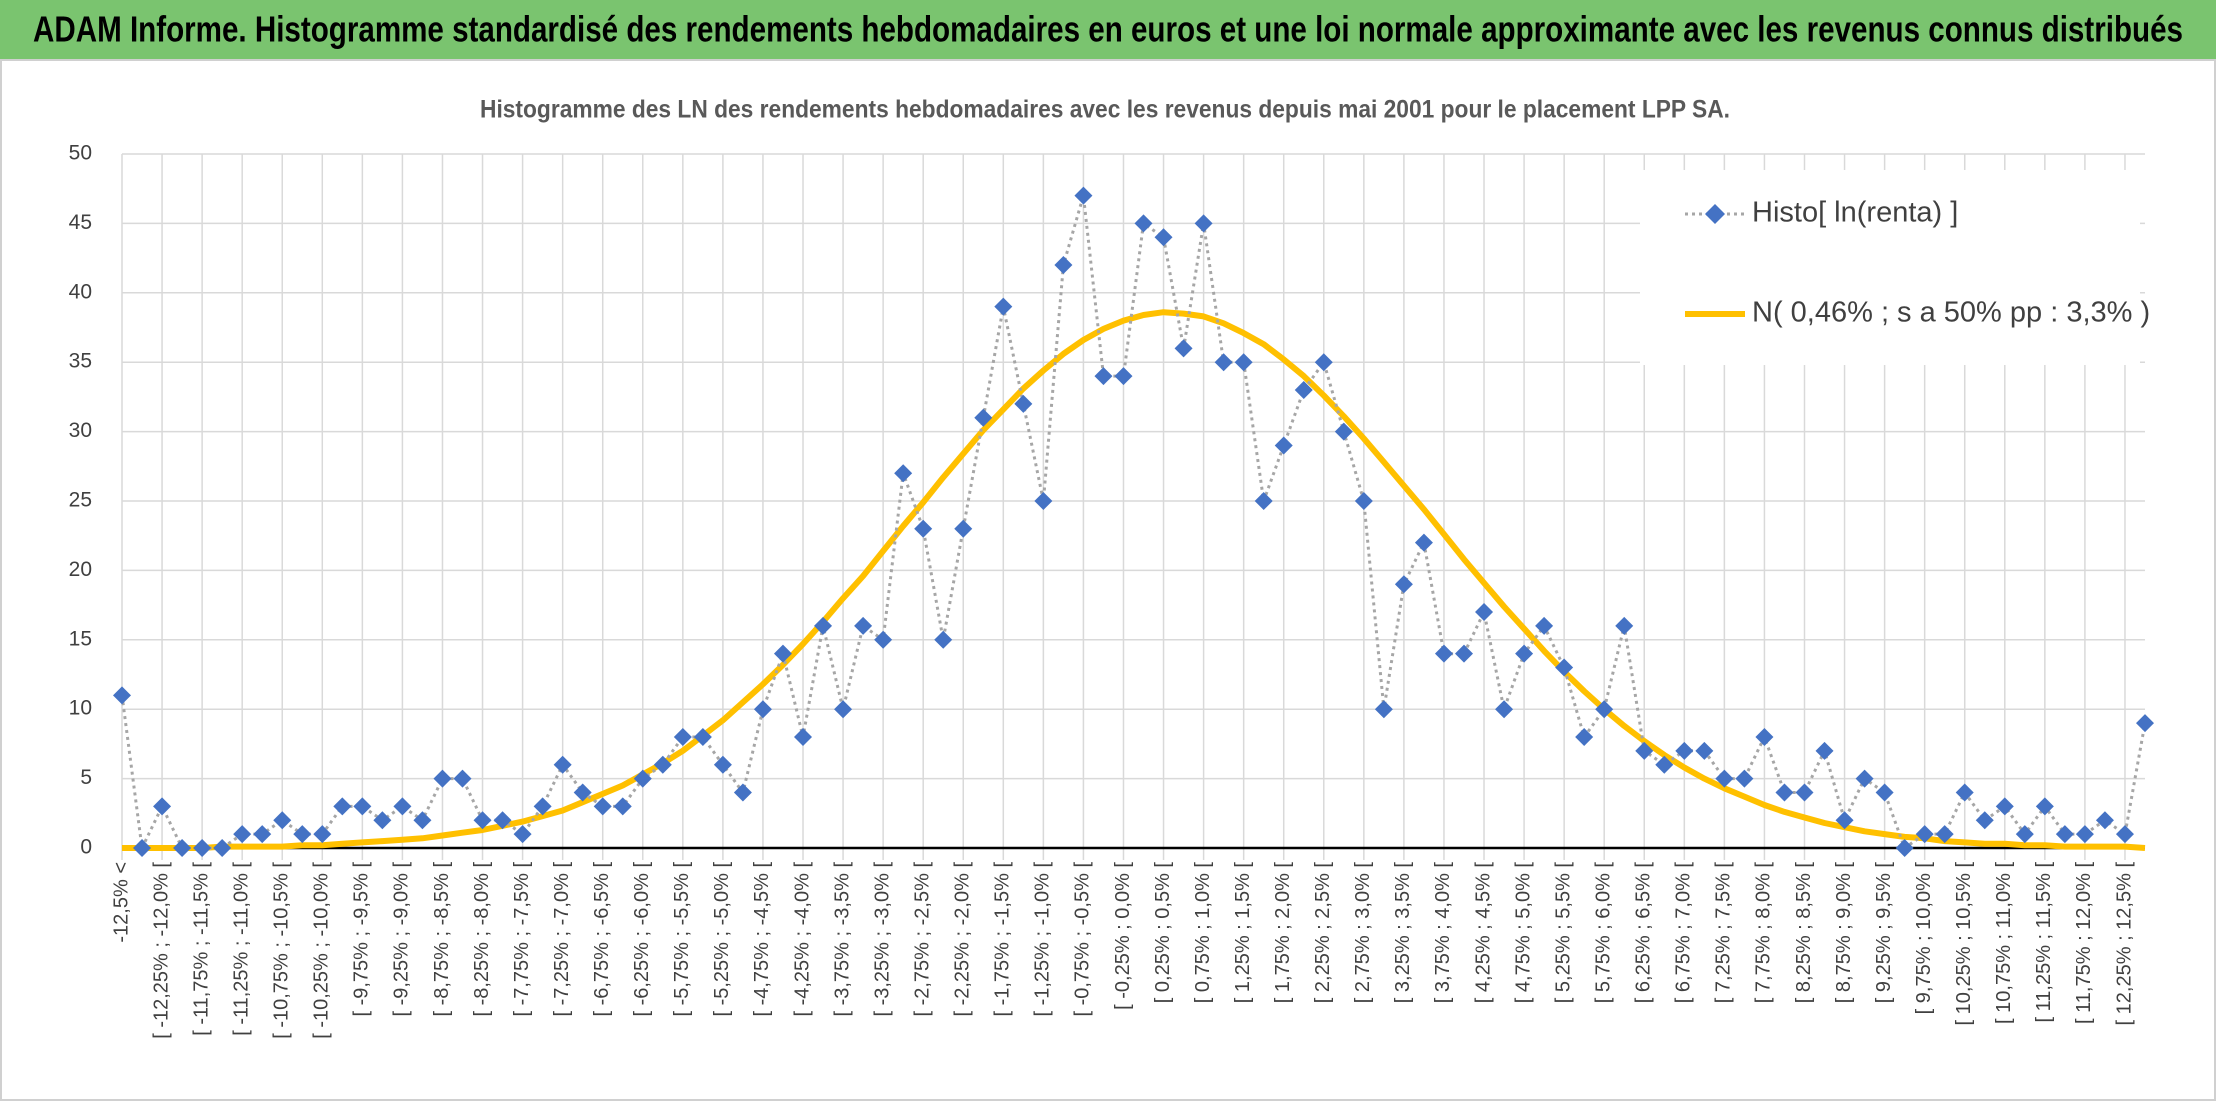 The image size is (2216, 1107). Describe the element at coordinates (762, 939) in the screenshot. I see `x-tick-label: [ -4,75% ; -4,5% [` at that location.